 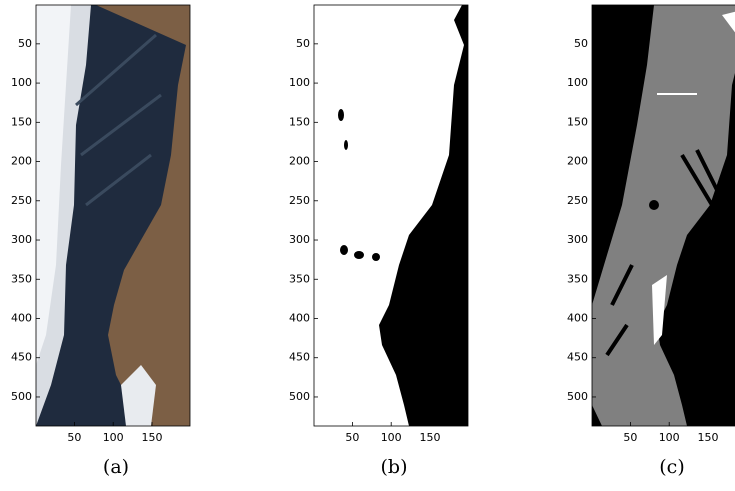 What do you see at coordinates (116, 467) in the screenshot?
I see `panel-caption: (a)` at bounding box center [116, 467].